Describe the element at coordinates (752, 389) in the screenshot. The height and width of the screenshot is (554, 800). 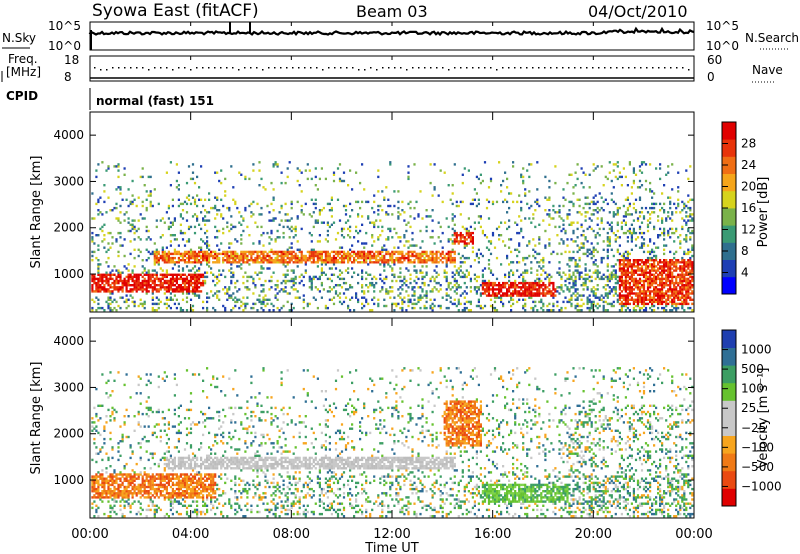
I see `colorbar-tick-label: 100` at that location.